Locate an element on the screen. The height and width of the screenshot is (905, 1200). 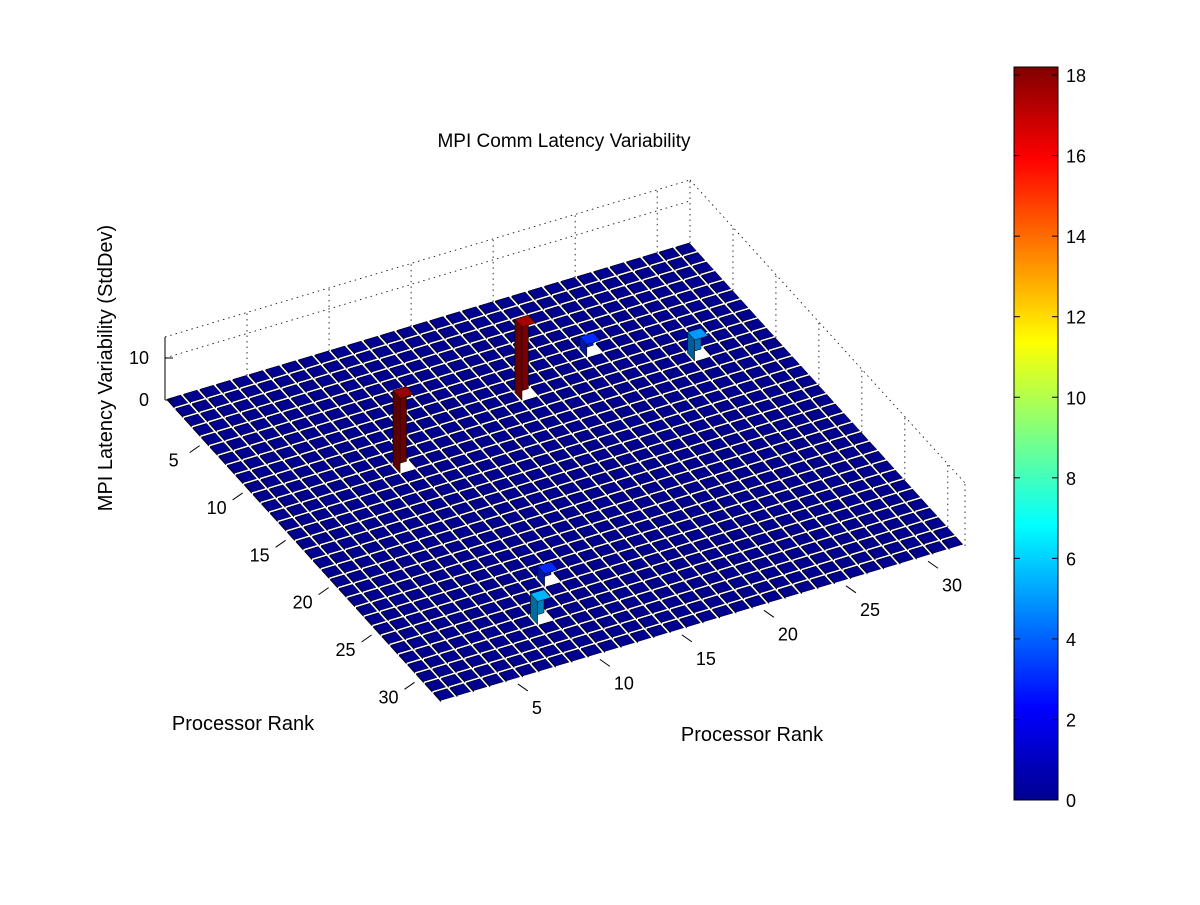
colorbar-tick-label: 6 is located at coordinates (1071, 559).